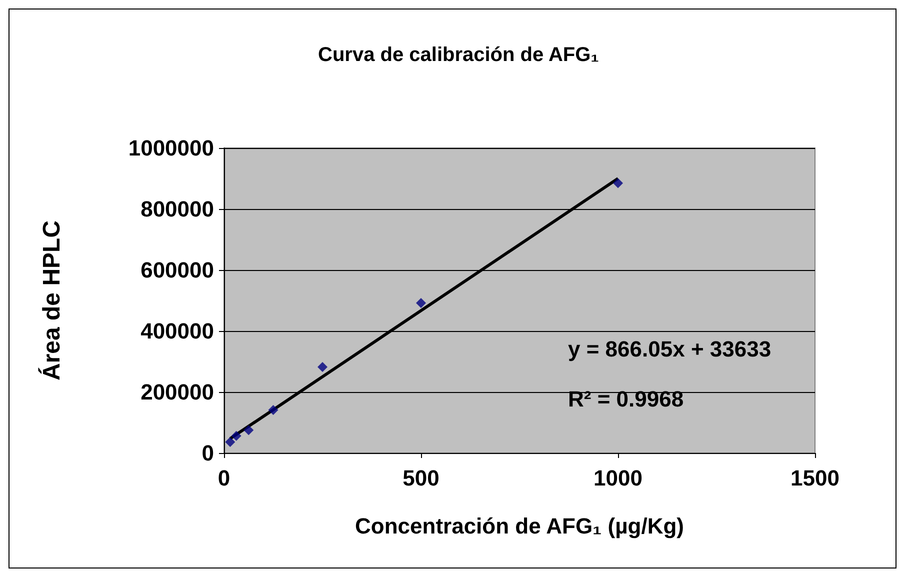 The height and width of the screenshot is (578, 906). I want to click on y-tick-label: 400000, so click(177, 331).